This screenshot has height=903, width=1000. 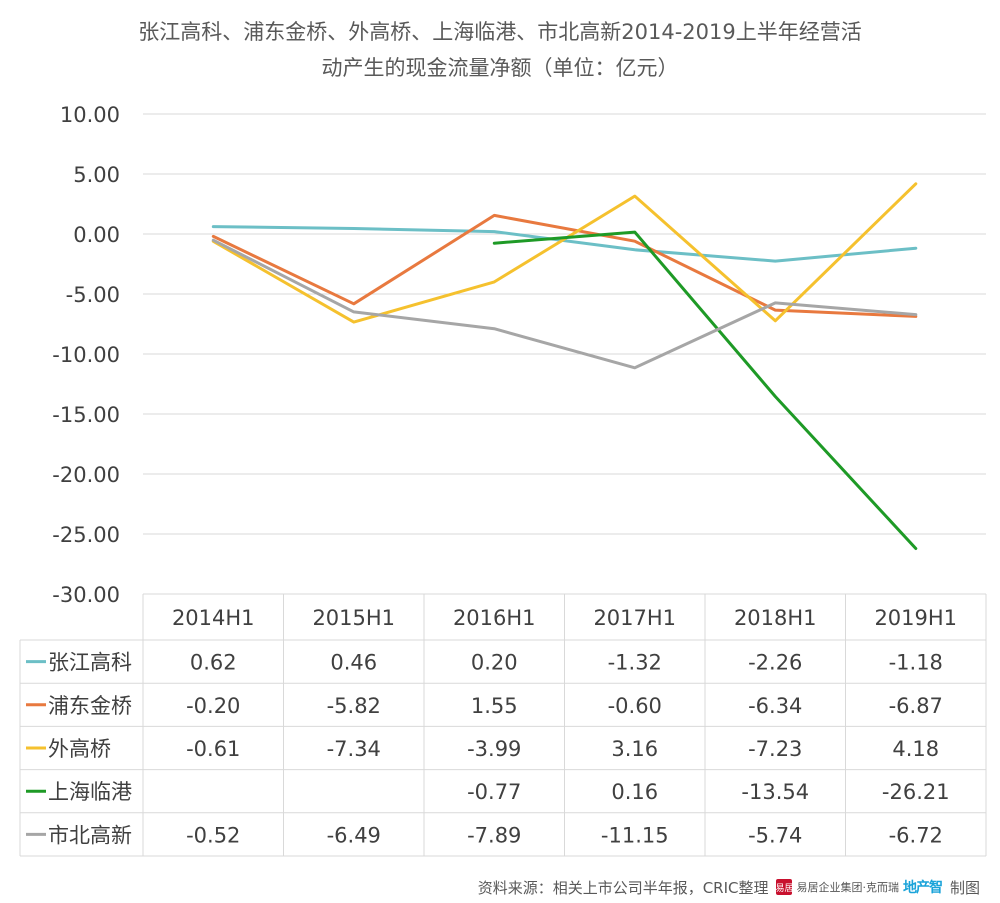 What do you see at coordinates (494, 663) in the screenshot?
I see `data-label: 0.20` at bounding box center [494, 663].